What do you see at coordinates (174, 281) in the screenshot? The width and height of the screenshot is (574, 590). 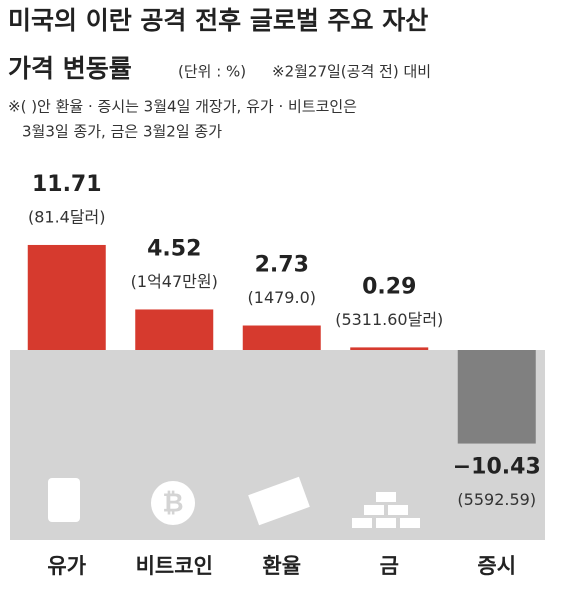 I see `price-label: (1억47만원)` at bounding box center [174, 281].